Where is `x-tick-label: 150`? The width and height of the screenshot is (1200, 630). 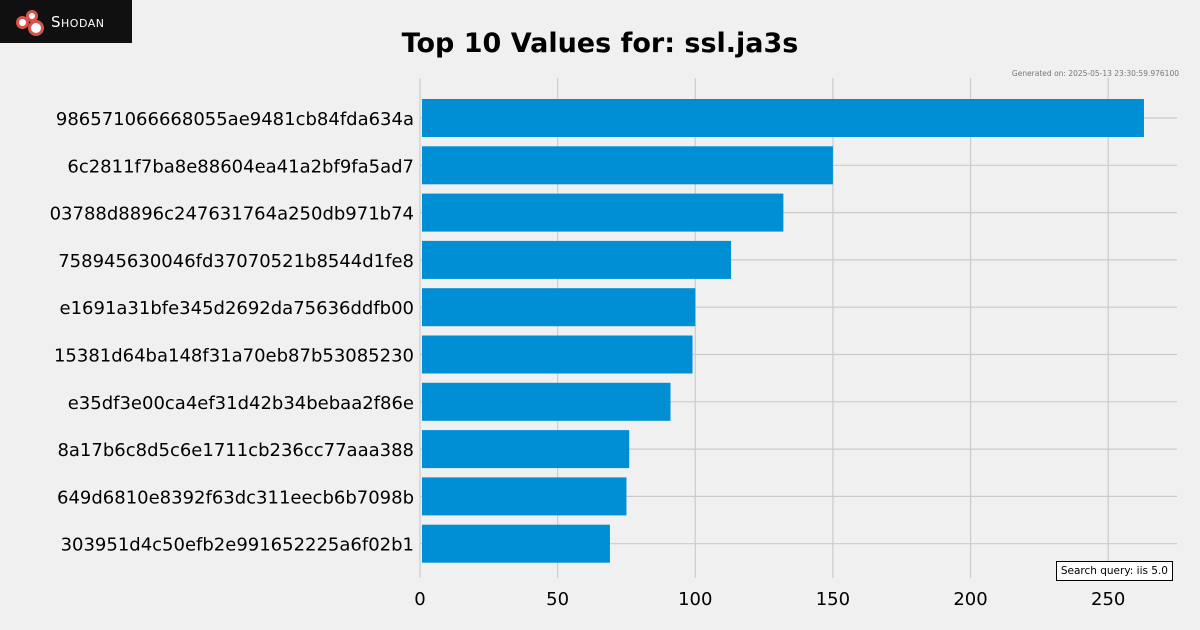
x-tick-label: 150 is located at coordinates (833, 599).